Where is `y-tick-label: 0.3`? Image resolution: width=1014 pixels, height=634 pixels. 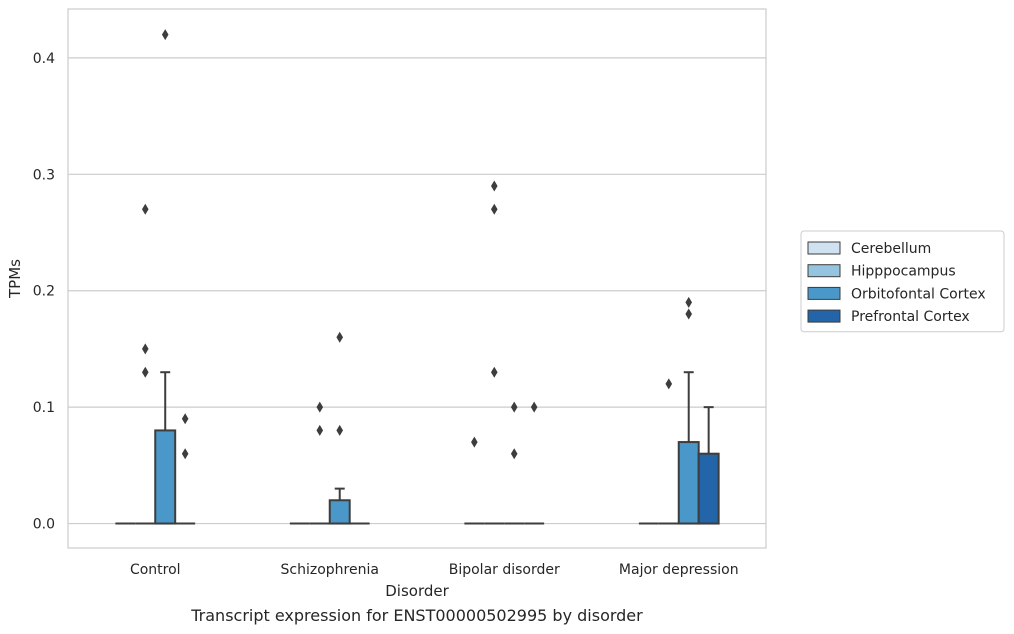 y-tick-label: 0.3 is located at coordinates (44, 175).